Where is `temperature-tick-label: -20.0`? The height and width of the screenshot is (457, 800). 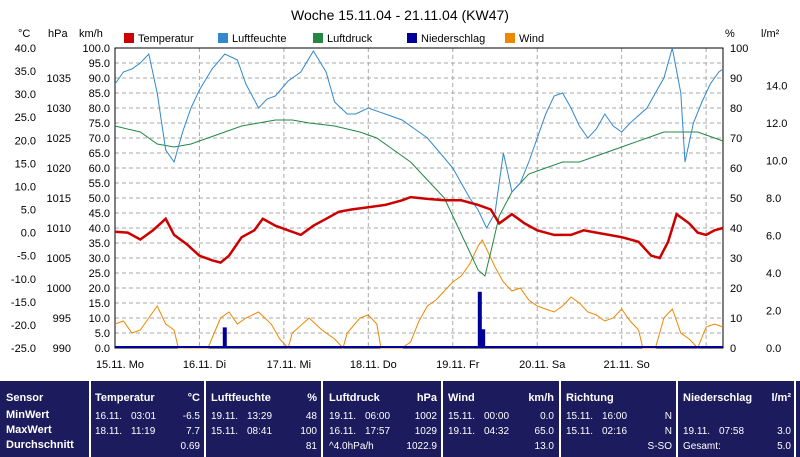 temperature-tick-label: -20.0 is located at coordinates (23, 326).